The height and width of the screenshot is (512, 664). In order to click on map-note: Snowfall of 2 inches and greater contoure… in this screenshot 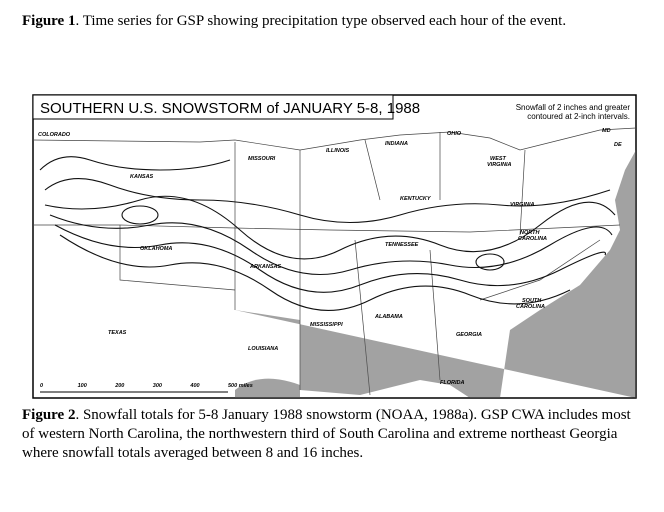, I will do `click(573, 112)`.